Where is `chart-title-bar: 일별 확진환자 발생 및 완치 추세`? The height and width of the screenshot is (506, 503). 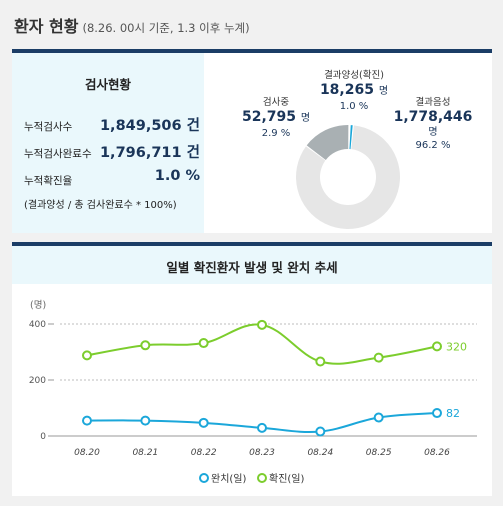
chart-title-bar: 일별 확진환자 발생 및 완치 추세 is located at coordinates (252, 265).